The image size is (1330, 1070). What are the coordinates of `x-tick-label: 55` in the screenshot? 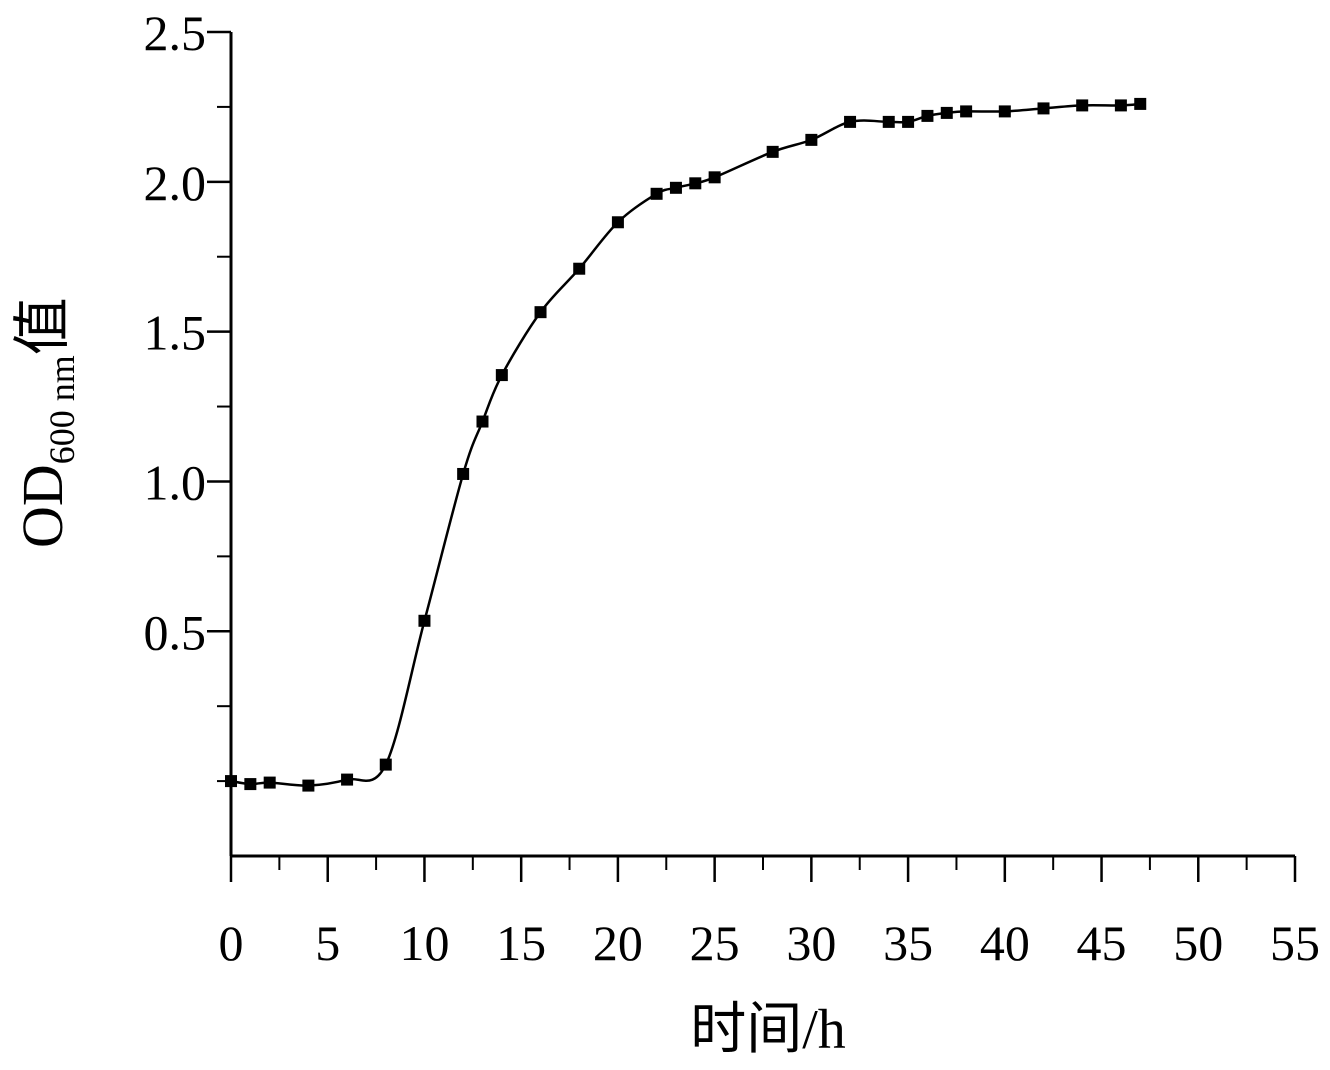 It's located at (1295, 943).